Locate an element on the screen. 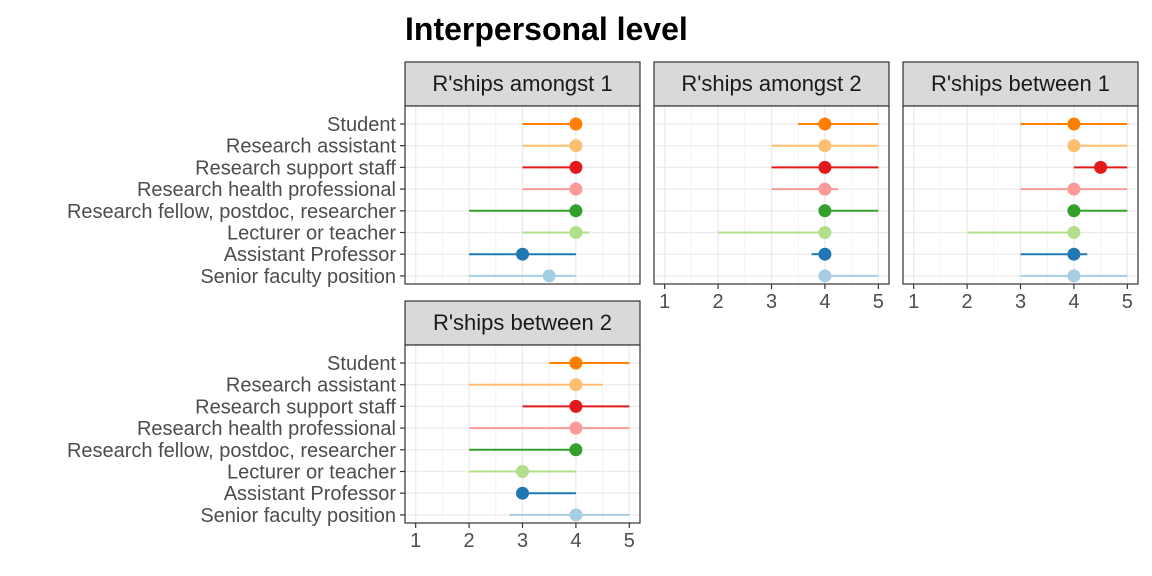  facet-strip-label: R'ships amongst 1 is located at coordinates (522, 83).